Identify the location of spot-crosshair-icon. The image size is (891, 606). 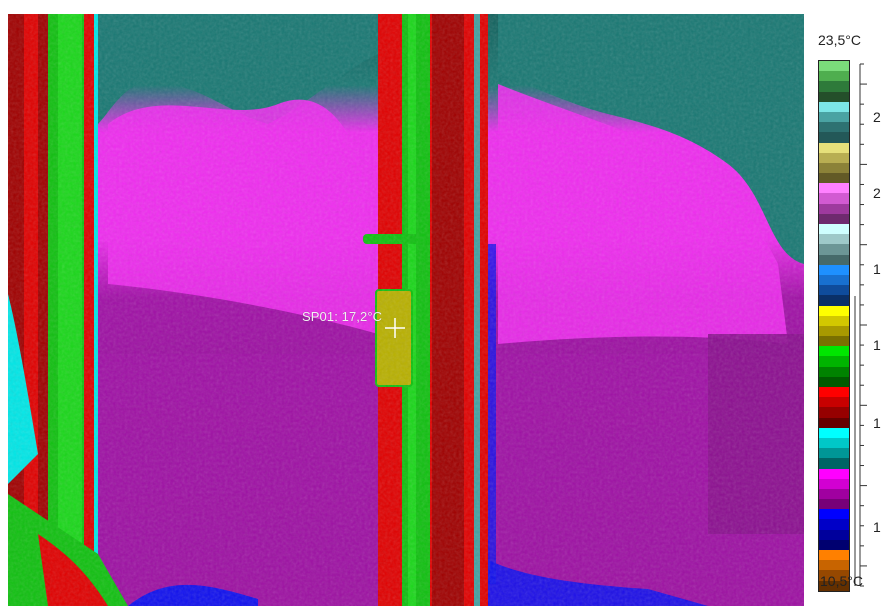
(395, 328).